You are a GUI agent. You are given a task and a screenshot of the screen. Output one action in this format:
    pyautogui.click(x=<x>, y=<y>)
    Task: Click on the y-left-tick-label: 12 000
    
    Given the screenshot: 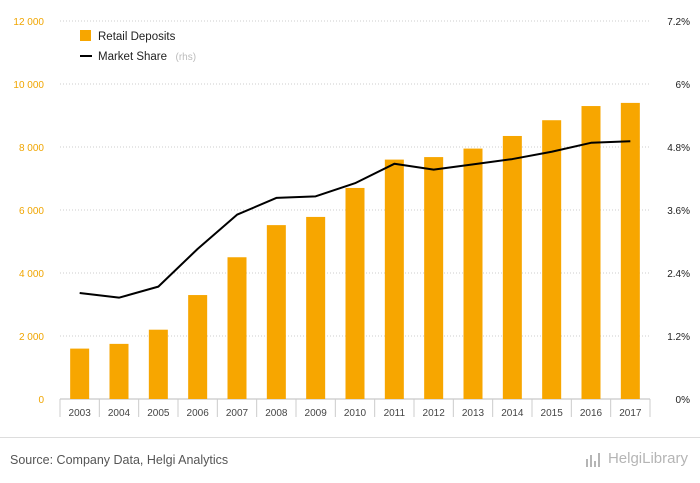 What is the action you would take?
    pyautogui.click(x=28, y=22)
    